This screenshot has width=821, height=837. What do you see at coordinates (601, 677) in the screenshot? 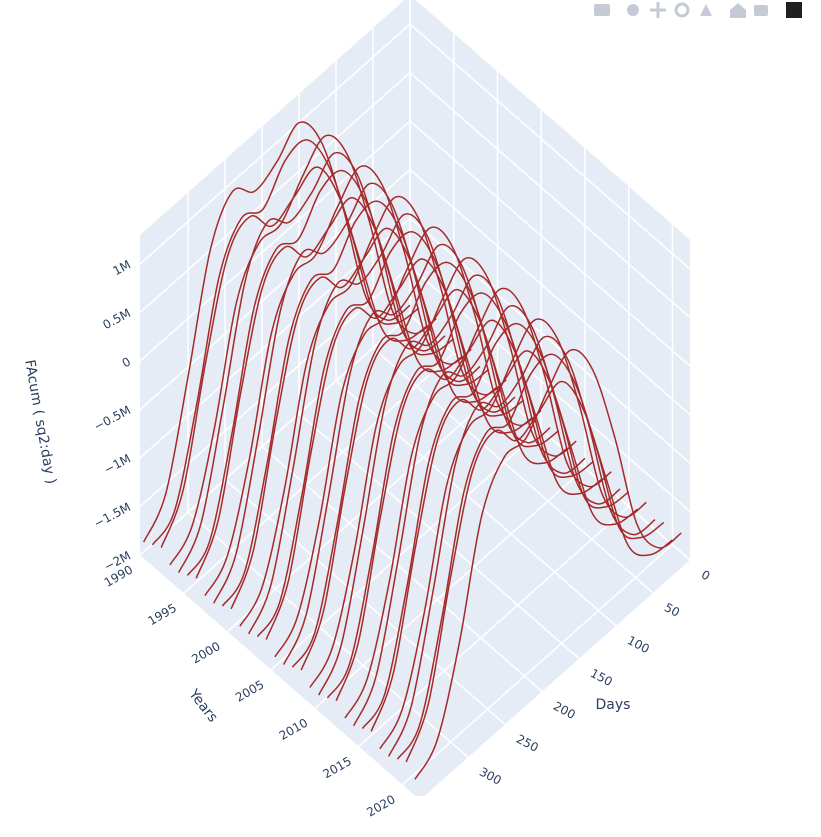
I see `x-tick-label: 150` at bounding box center [601, 677].